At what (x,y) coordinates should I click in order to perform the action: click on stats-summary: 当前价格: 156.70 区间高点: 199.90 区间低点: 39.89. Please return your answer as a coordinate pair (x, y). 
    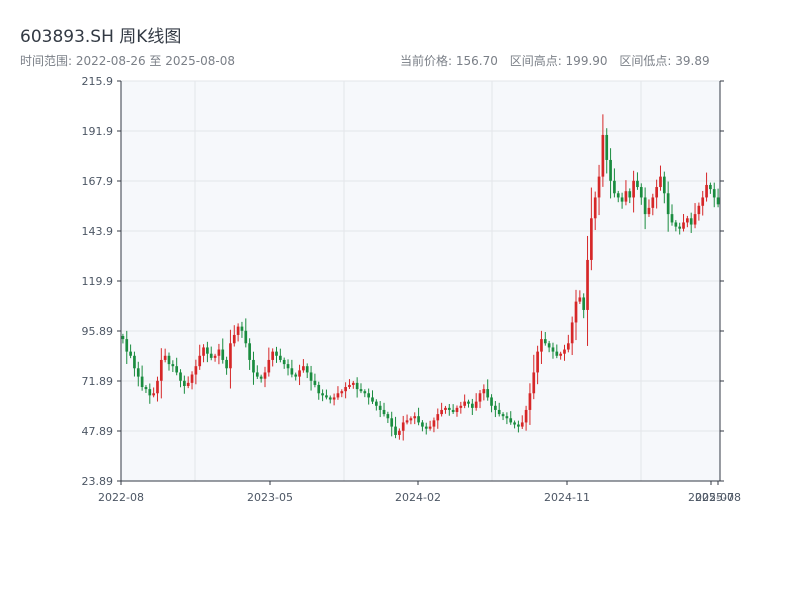
    Looking at the image, I should click on (559, 60).